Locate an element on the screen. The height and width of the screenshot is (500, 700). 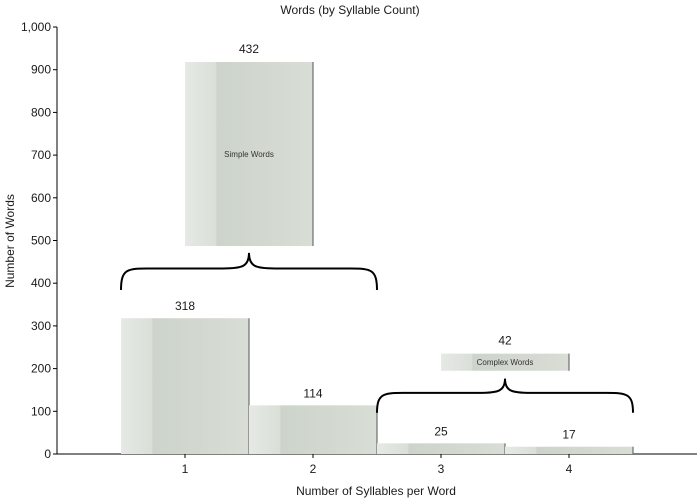
y-tick-label: 400 is located at coordinates (41, 283).